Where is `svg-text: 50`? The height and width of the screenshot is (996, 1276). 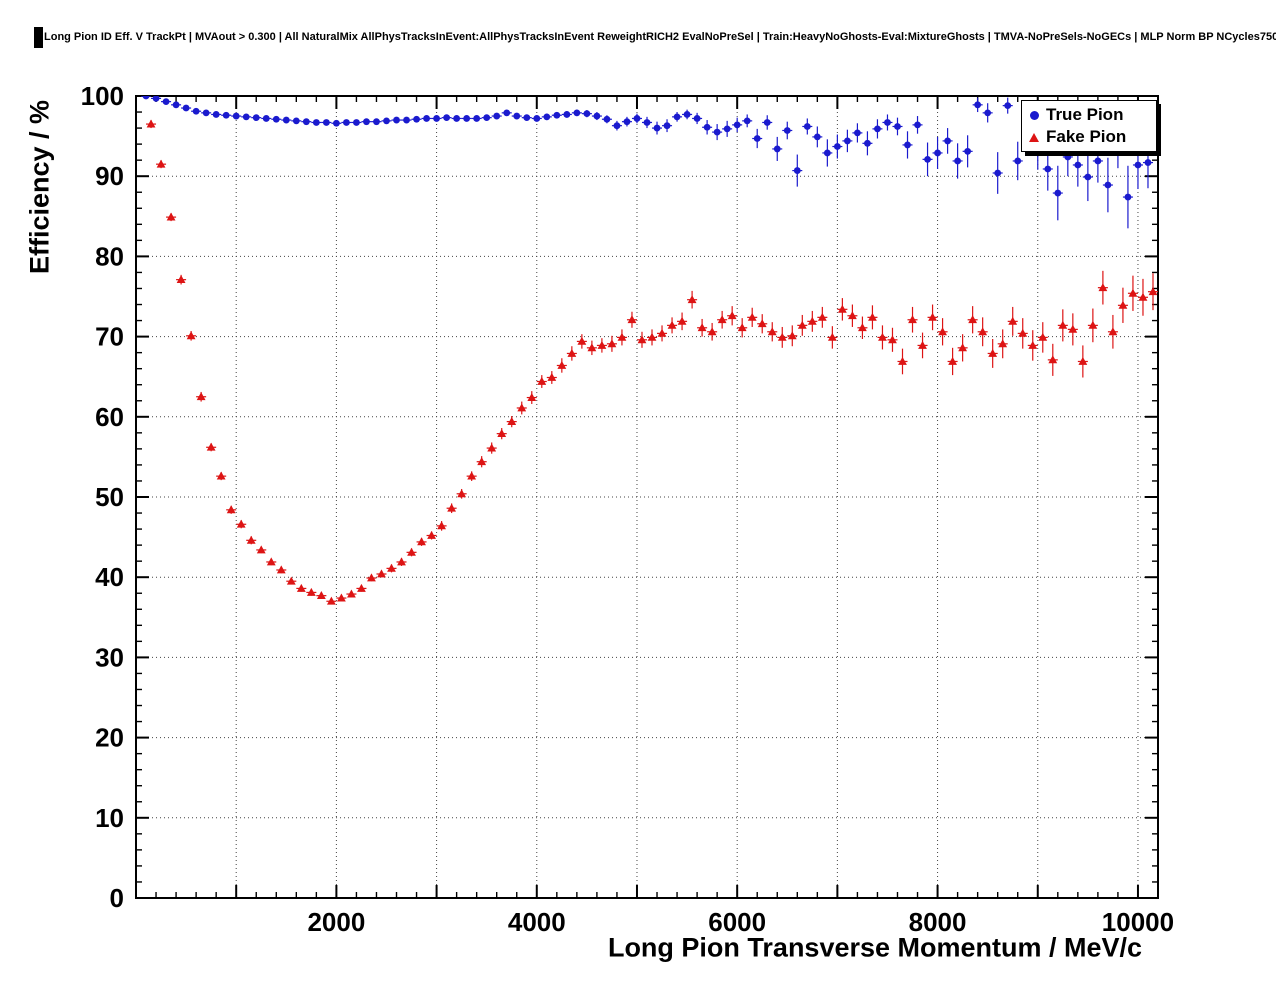 svg-text: 50 is located at coordinates (109, 497).